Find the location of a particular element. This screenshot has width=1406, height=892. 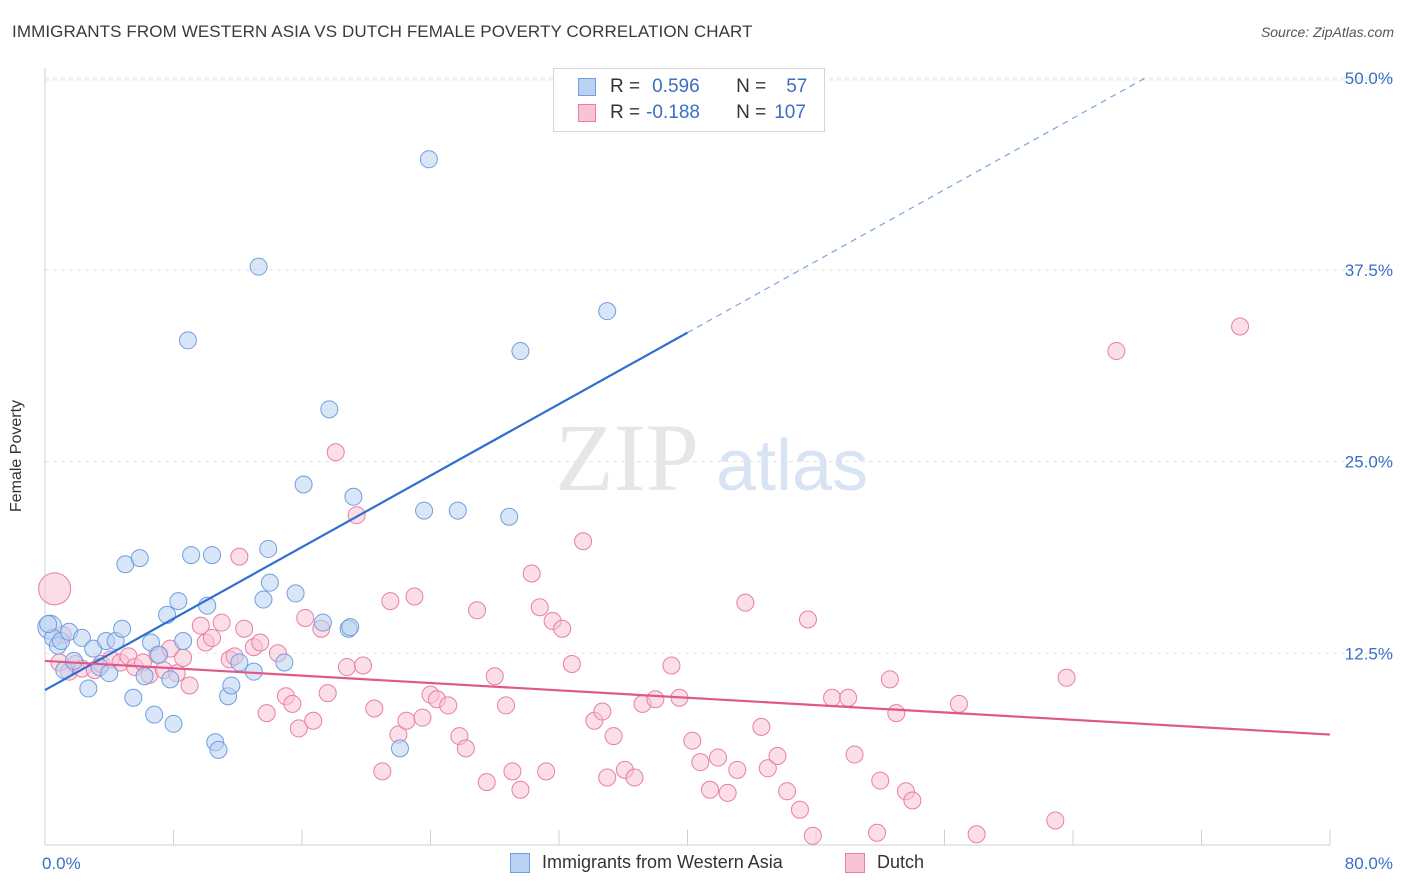

y-axis-label: Female Poverty is located at coordinates (16, 456).